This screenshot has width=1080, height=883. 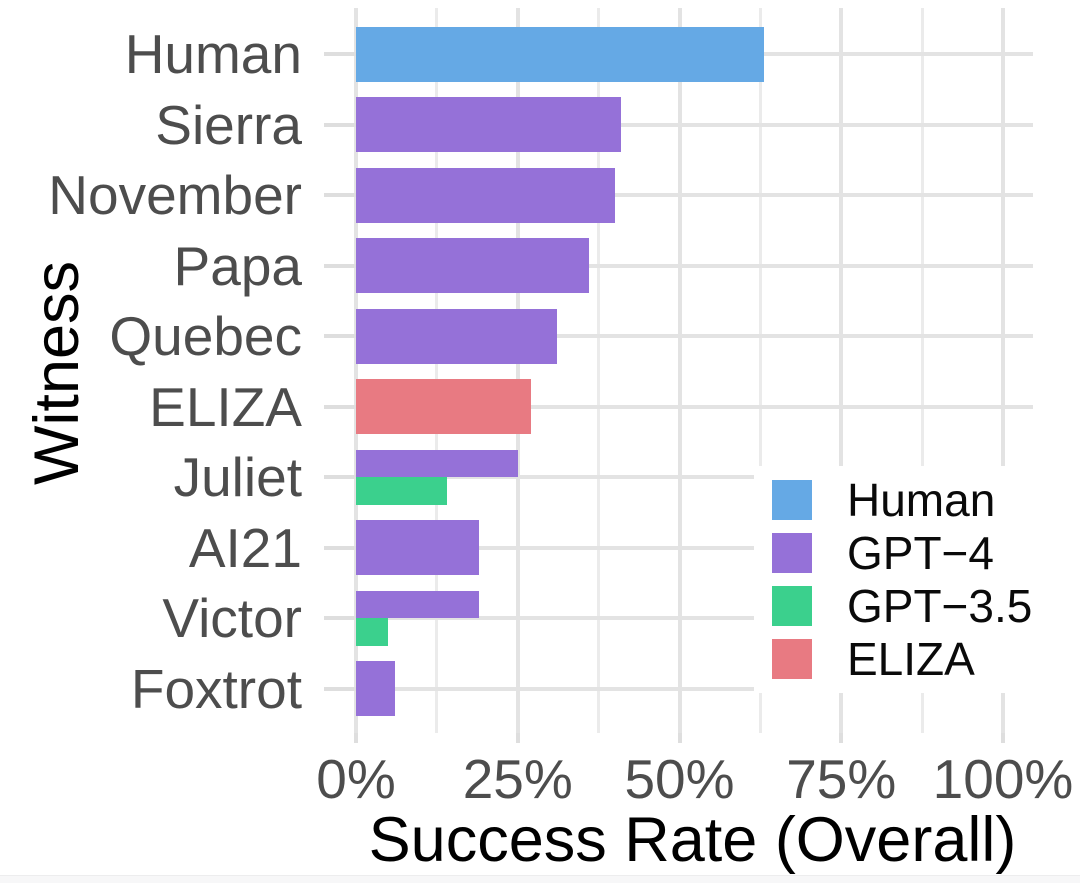 What do you see at coordinates (356, 779) in the screenshot?
I see `x-axis-label-0%: 0%` at bounding box center [356, 779].